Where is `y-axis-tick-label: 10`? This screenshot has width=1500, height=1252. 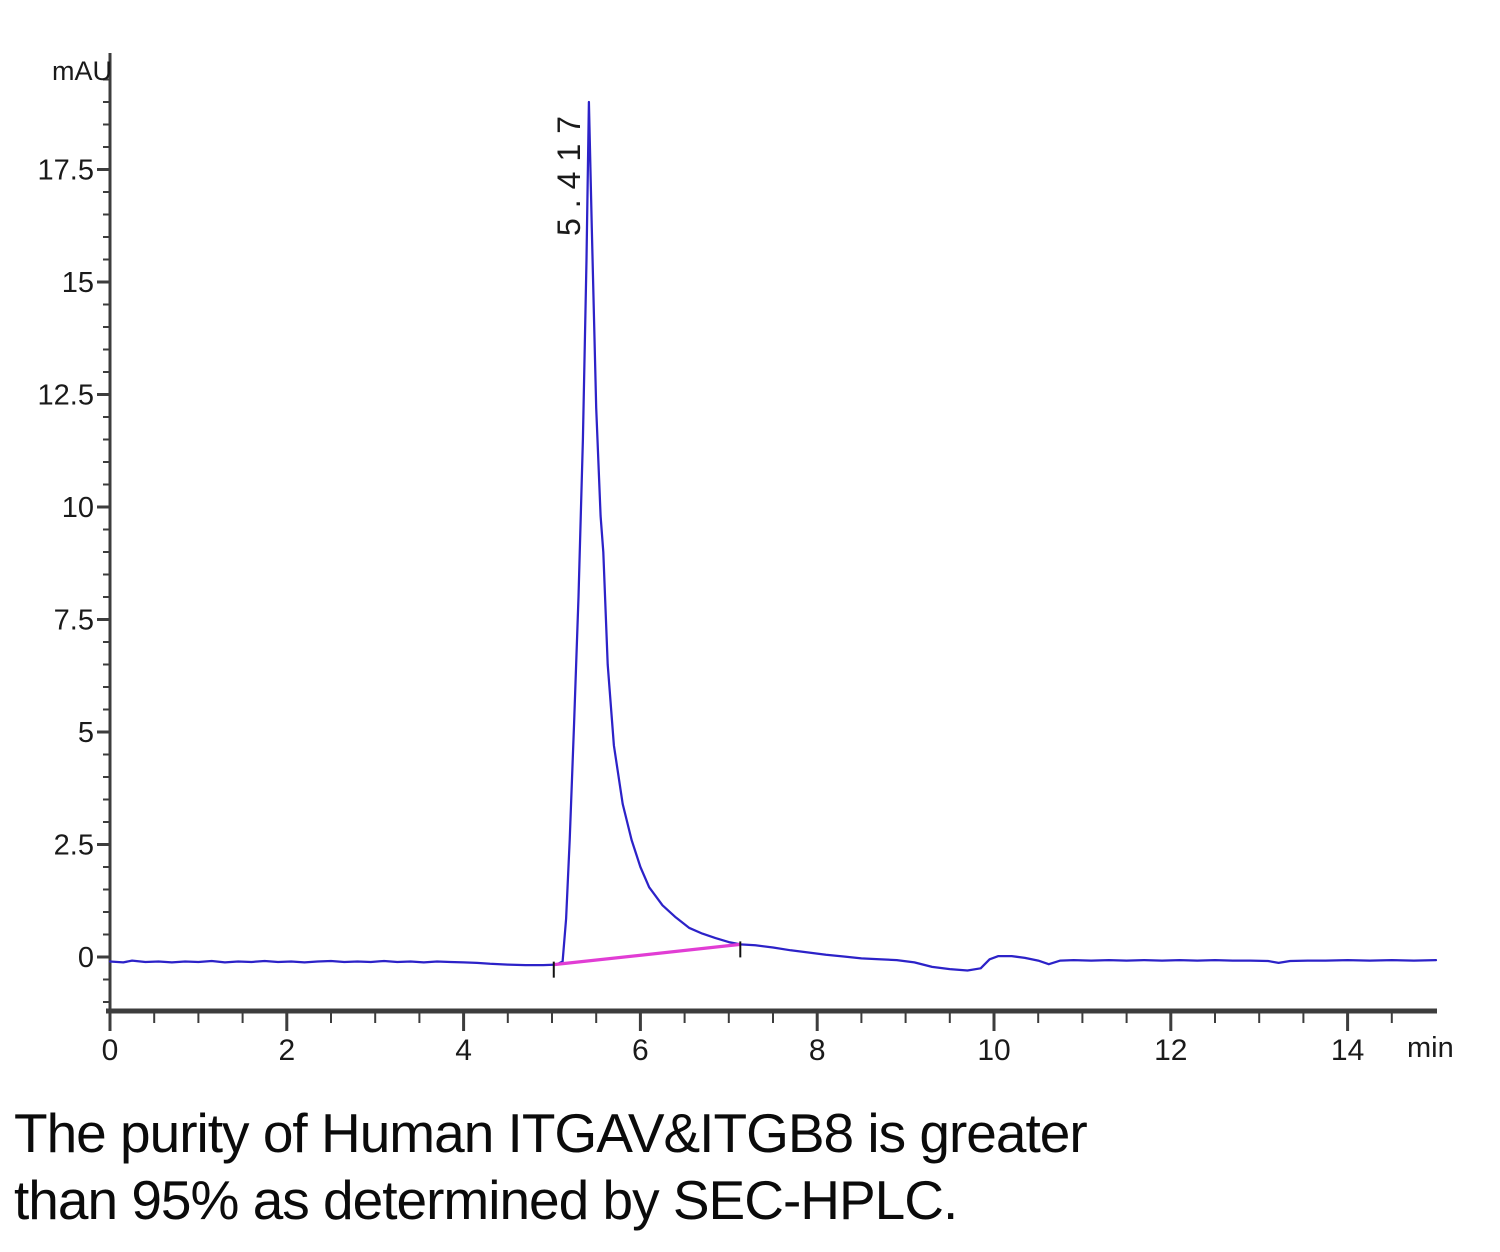
y-axis-tick-label: 10 is located at coordinates (78, 508).